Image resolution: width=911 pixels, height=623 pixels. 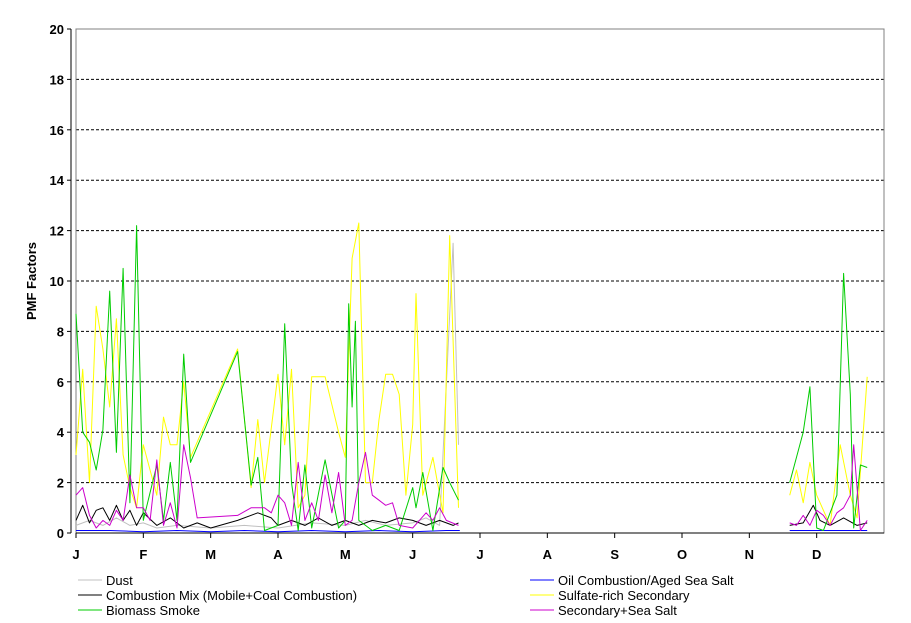 What do you see at coordinates (617, 610) in the screenshot?
I see `legend-label: Secondary+Sea Salt` at bounding box center [617, 610].